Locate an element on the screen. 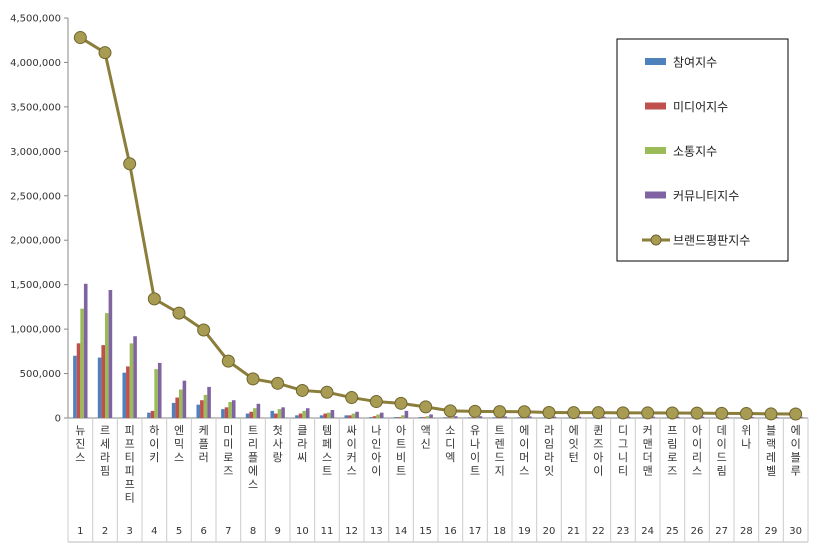  x-index-label: 24 is located at coordinates (647, 531).